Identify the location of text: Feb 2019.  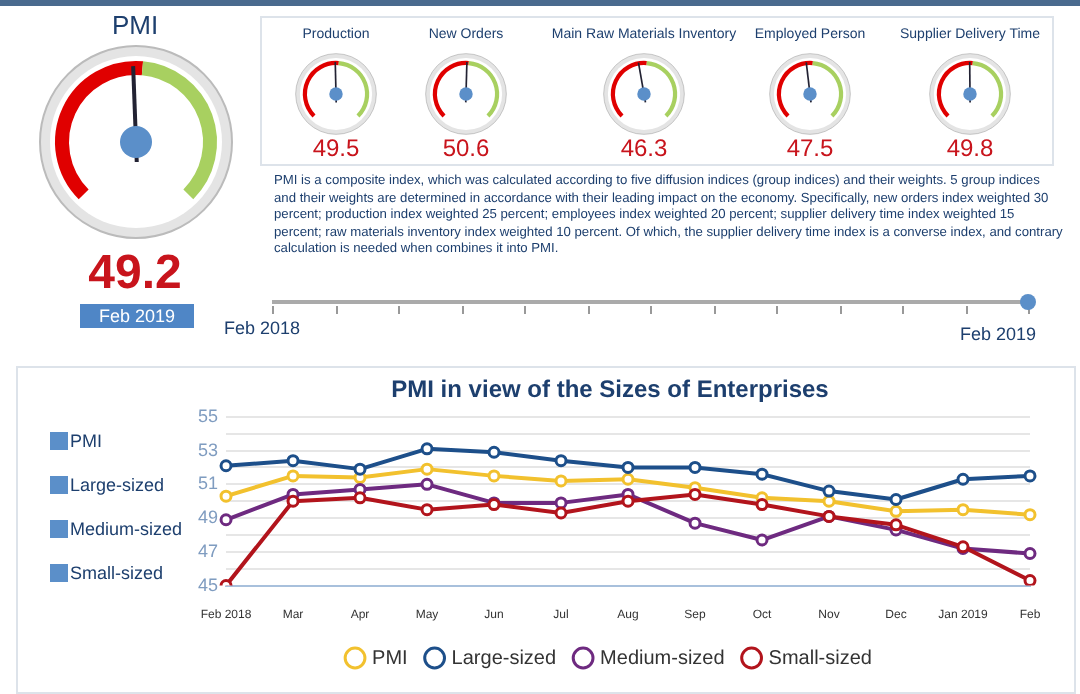
(998, 334).